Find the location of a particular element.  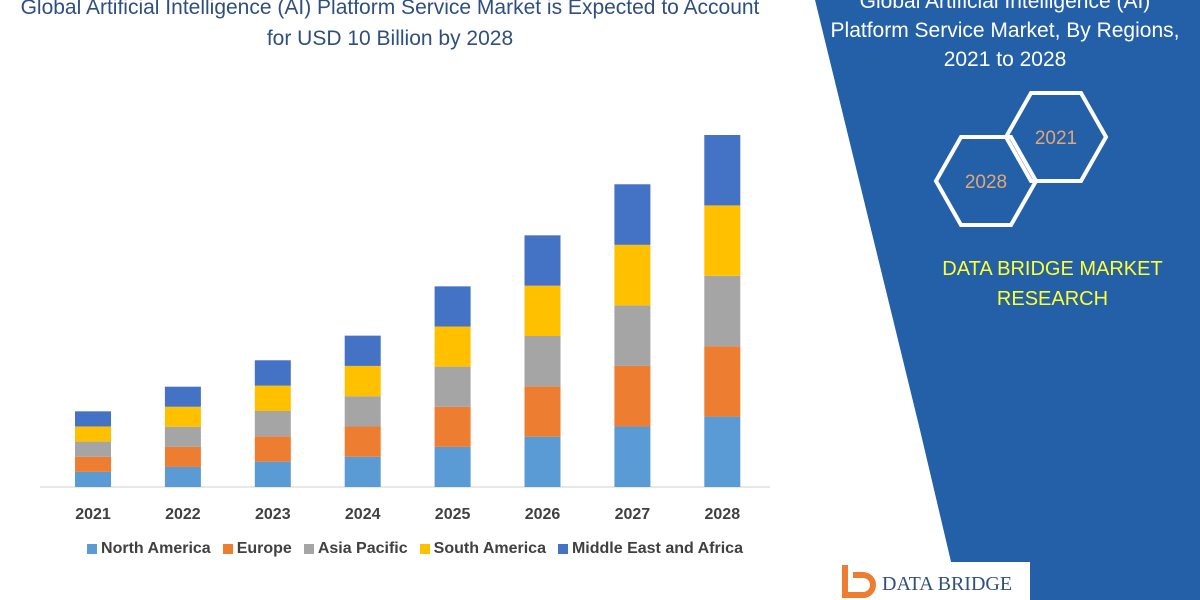

x-tick-label: 2021 is located at coordinates (93, 514).